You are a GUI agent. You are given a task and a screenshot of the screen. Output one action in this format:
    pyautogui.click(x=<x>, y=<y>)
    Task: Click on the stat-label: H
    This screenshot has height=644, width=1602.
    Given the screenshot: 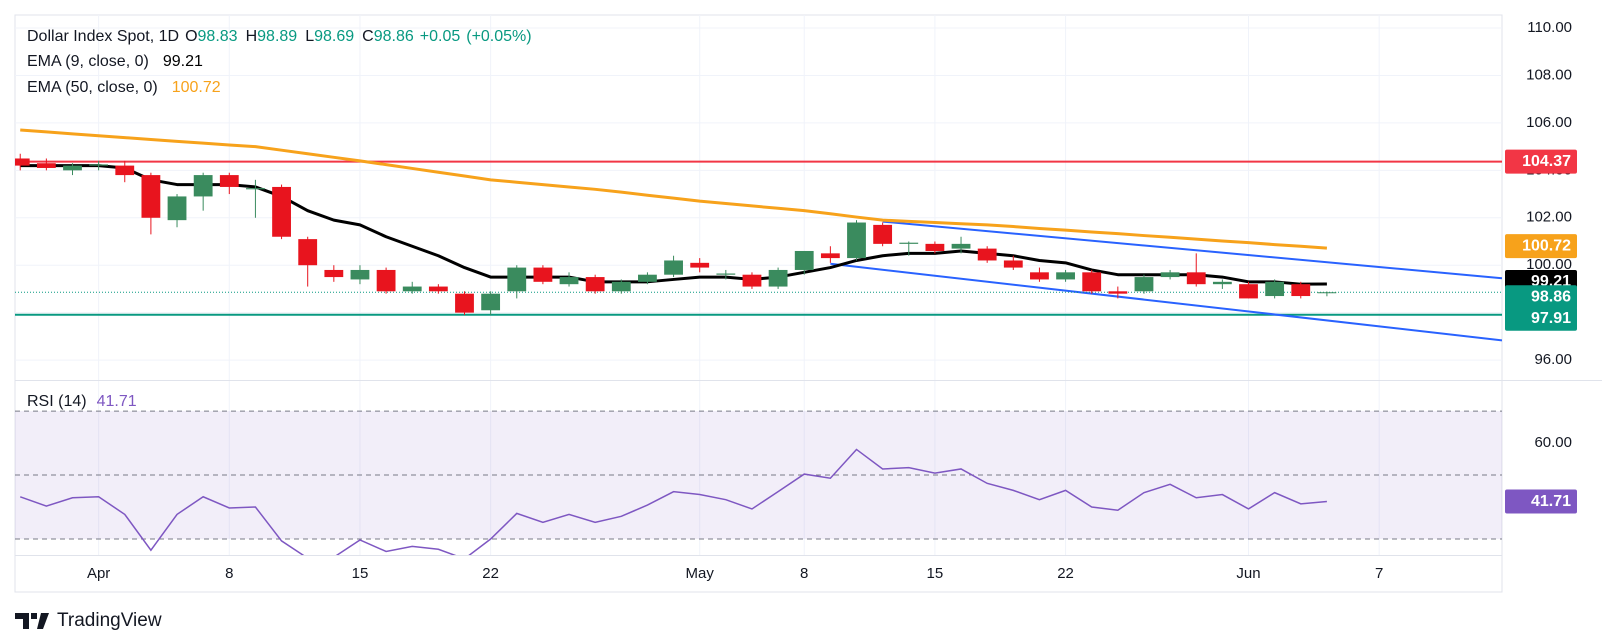 What is the action you would take?
    pyautogui.click(x=251, y=36)
    